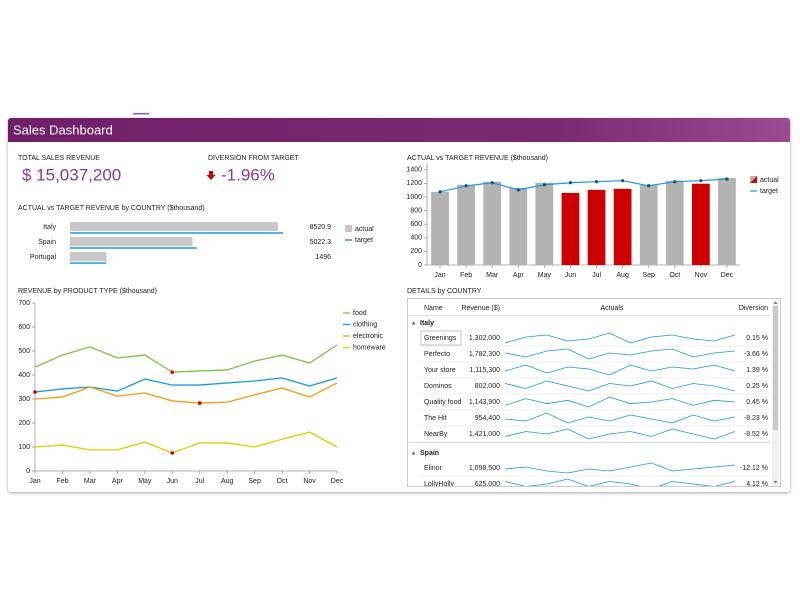  Describe the element at coordinates (439, 484) in the screenshot. I see `row-name: LollyHolly` at that location.